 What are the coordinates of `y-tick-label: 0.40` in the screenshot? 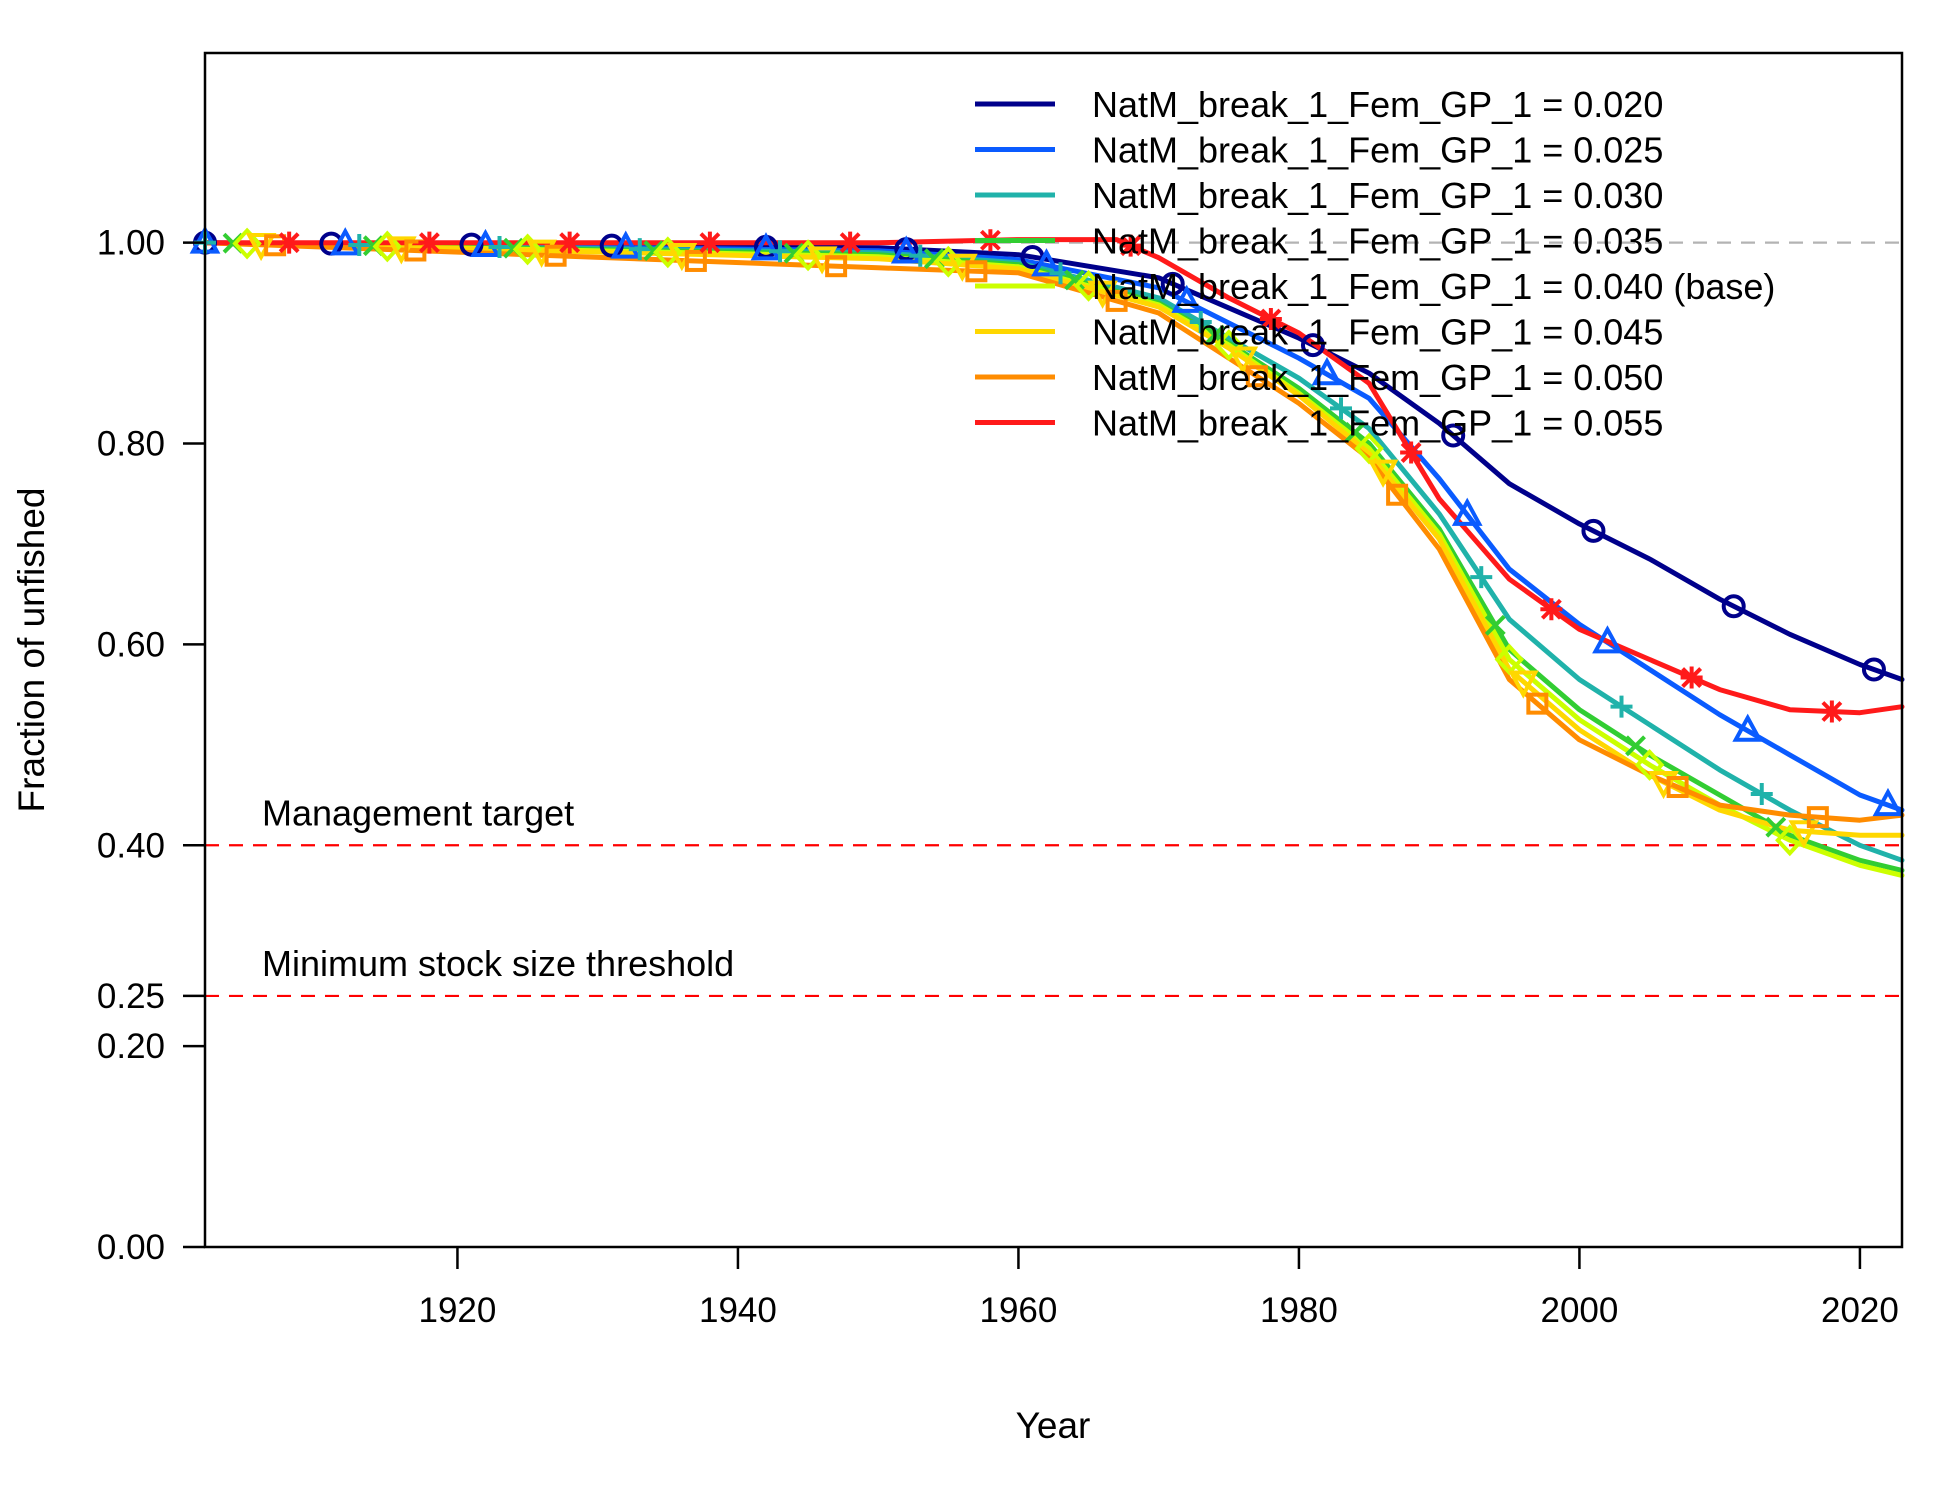 It's located at (131, 845).